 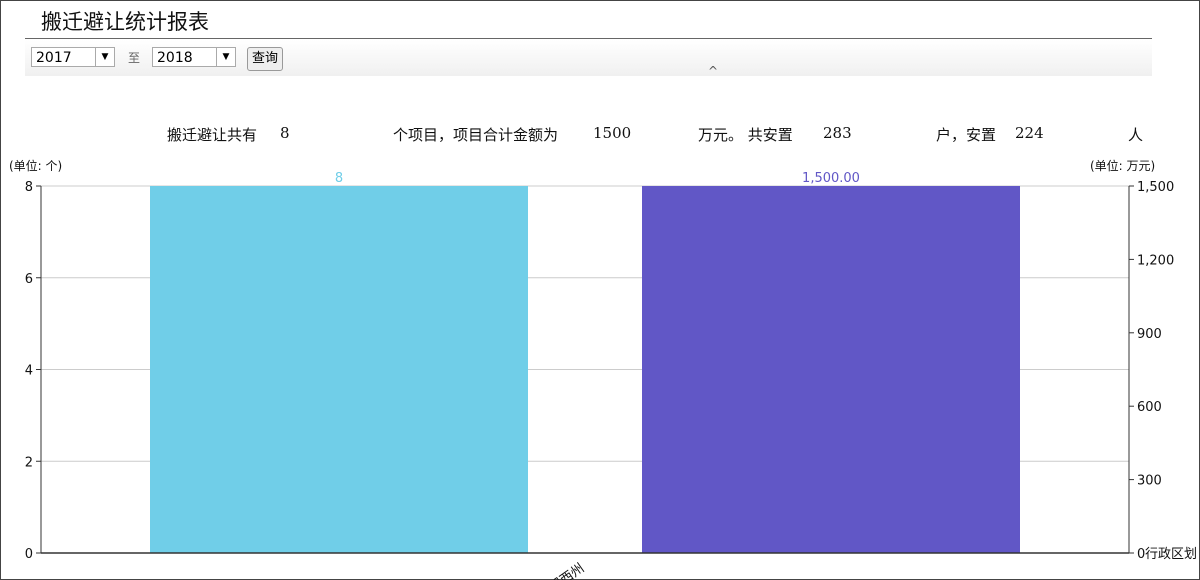 I want to click on from-year-value: 2017, so click(x=54, y=58).